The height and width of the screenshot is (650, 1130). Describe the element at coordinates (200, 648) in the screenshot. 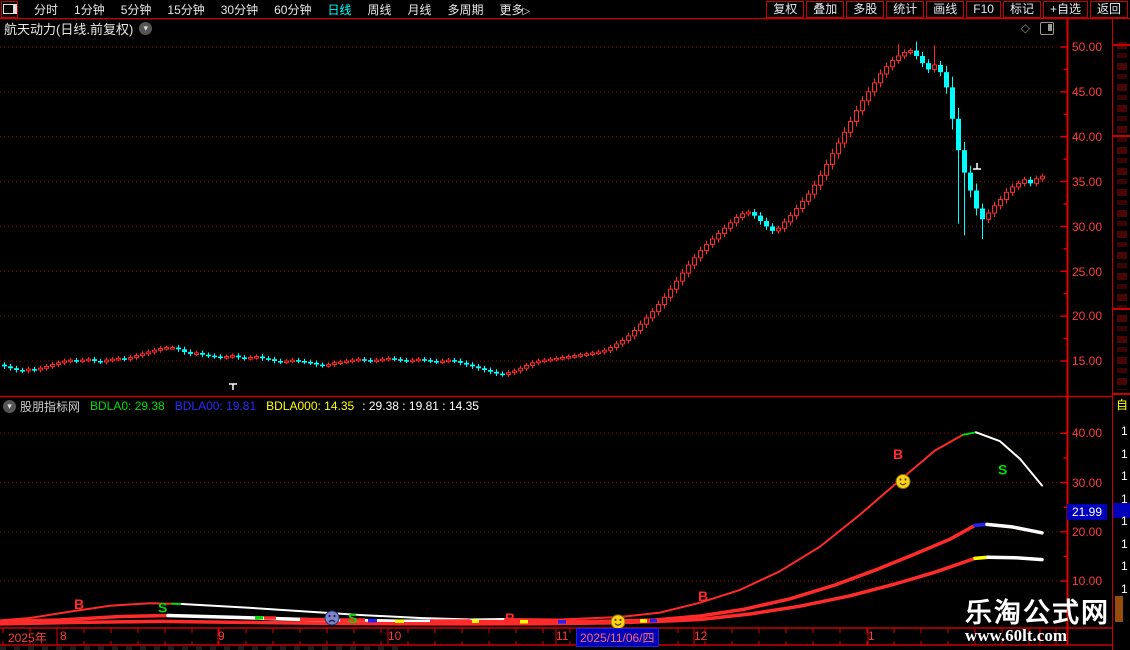

I see `clipped-bottom-row` at that location.